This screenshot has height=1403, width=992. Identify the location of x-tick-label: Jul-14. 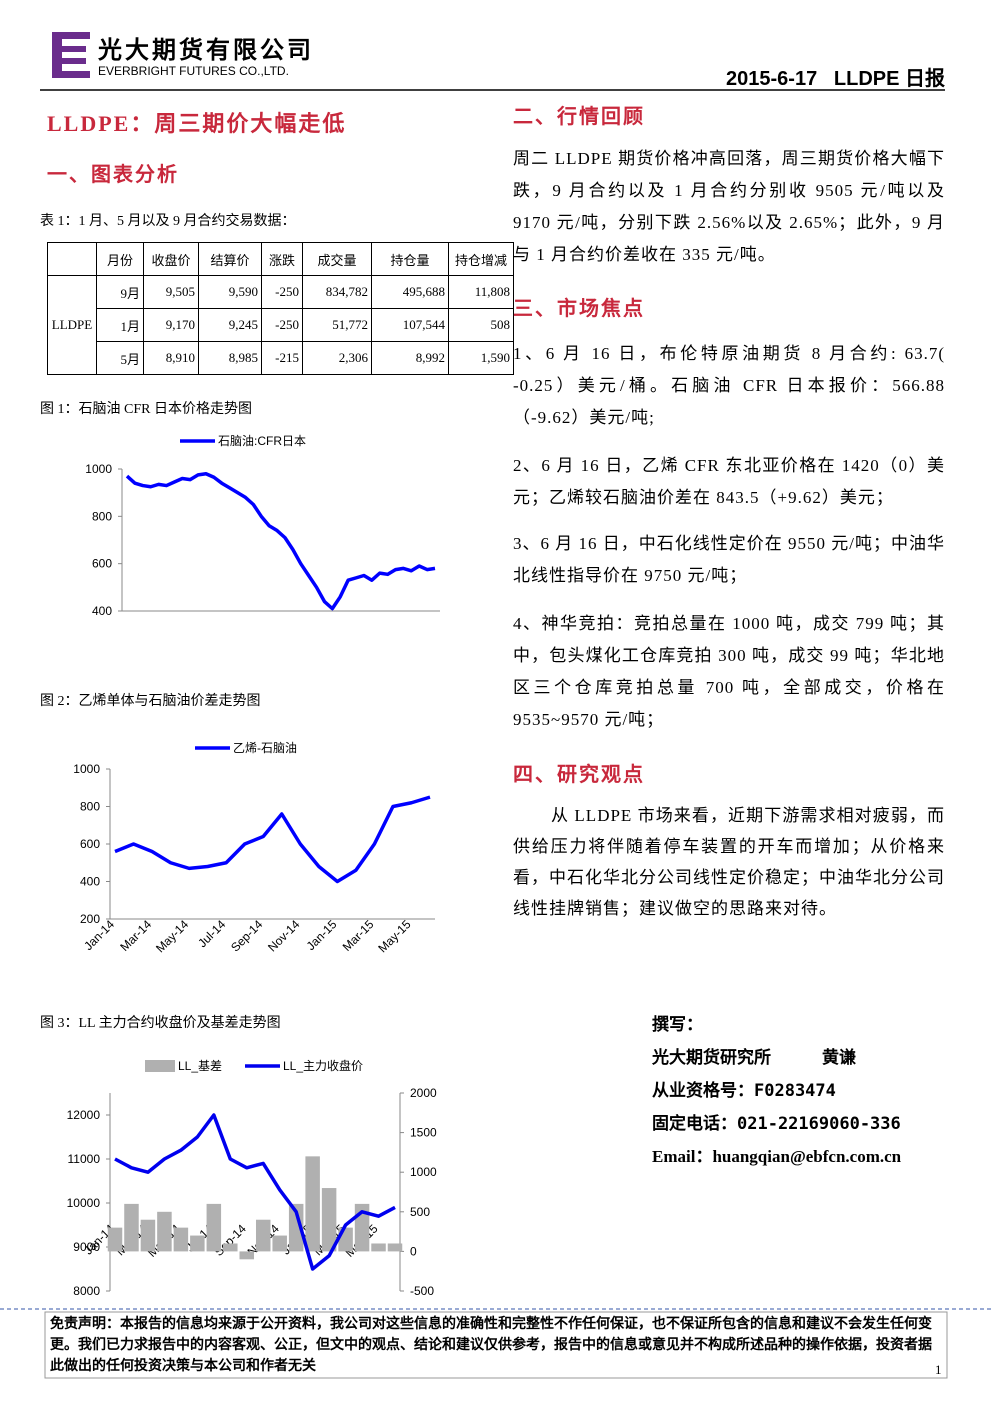
(211, 933).